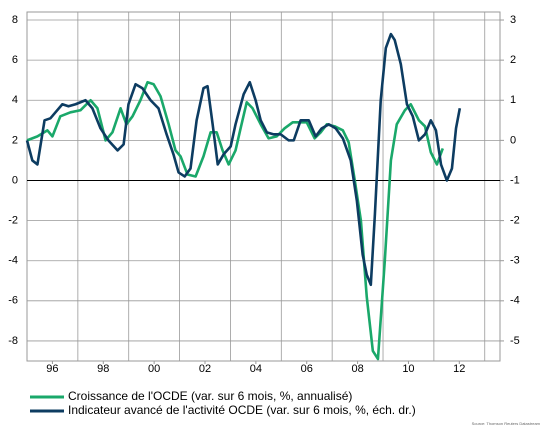  Describe the element at coordinates (13, 341) in the screenshot. I see `y-tick-label: -8` at that location.